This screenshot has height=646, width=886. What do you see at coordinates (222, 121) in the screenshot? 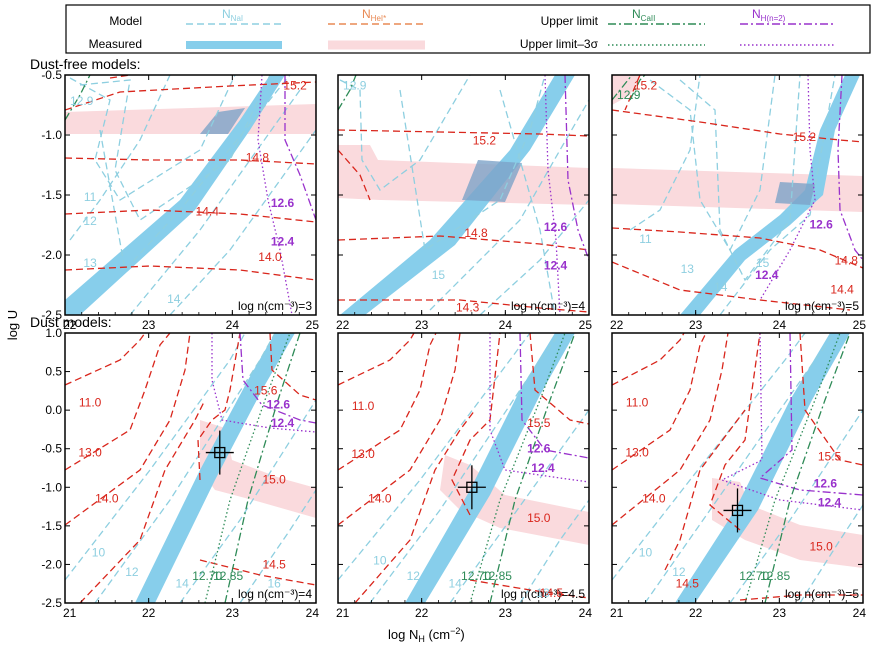
I see `overlap-band` at bounding box center [222, 121].